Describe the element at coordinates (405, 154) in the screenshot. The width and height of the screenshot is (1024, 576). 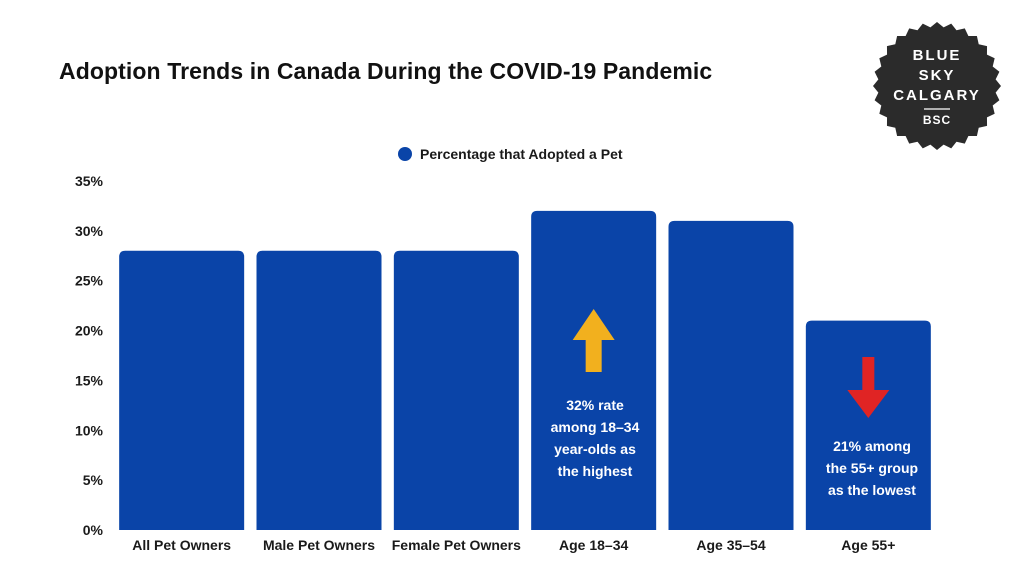
I see `legend-swatch` at that location.